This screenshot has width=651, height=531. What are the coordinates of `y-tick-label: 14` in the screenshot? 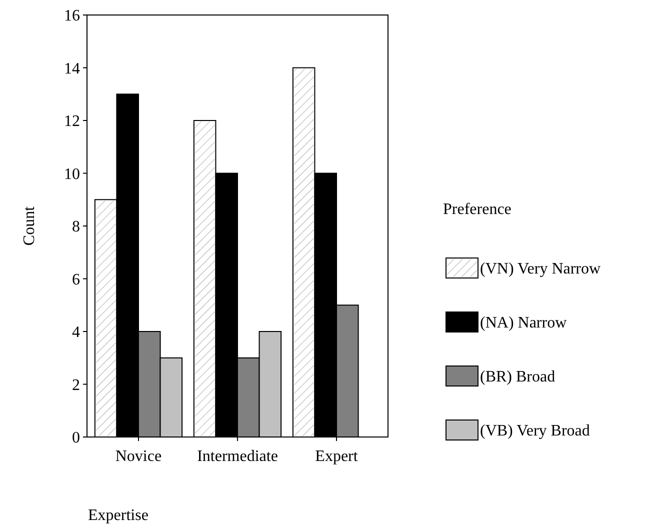 It's located at (72, 69).